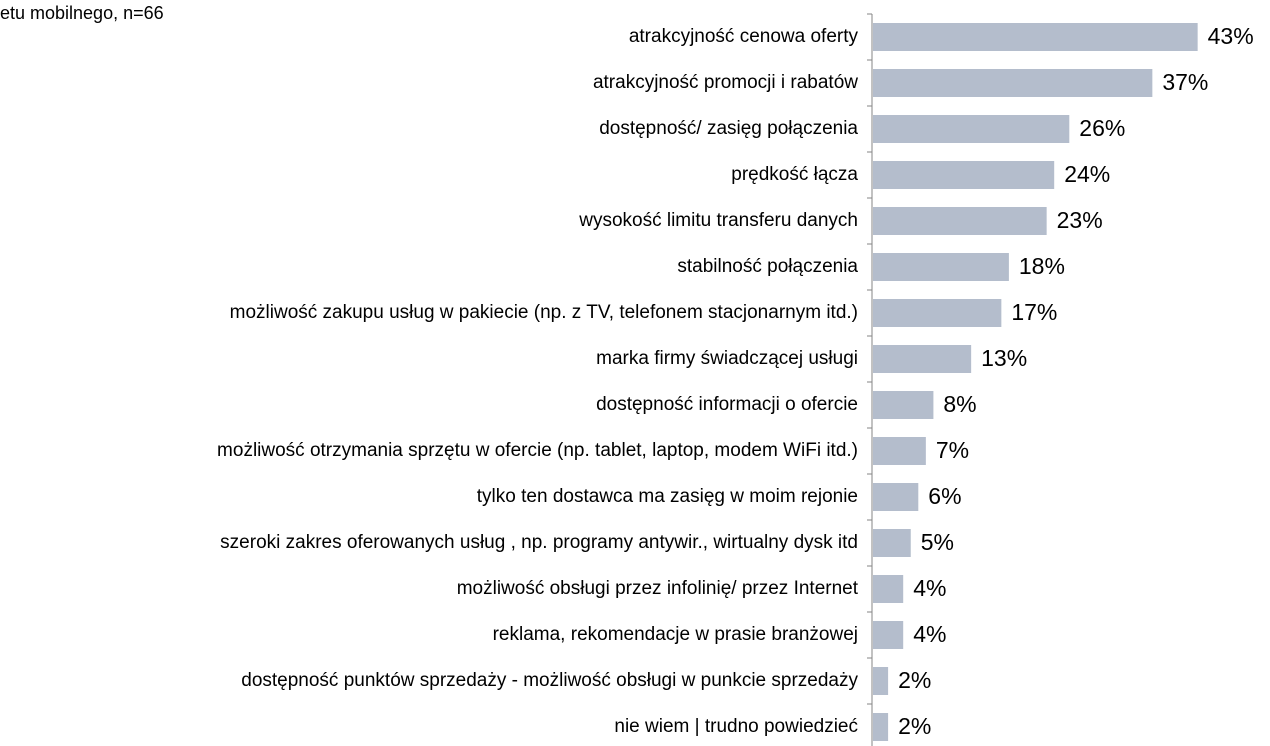 The image size is (1270, 746). What do you see at coordinates (1102, 128) in the screenshot?
I see `value-label: 26%` at bounding box center [1102, 128].